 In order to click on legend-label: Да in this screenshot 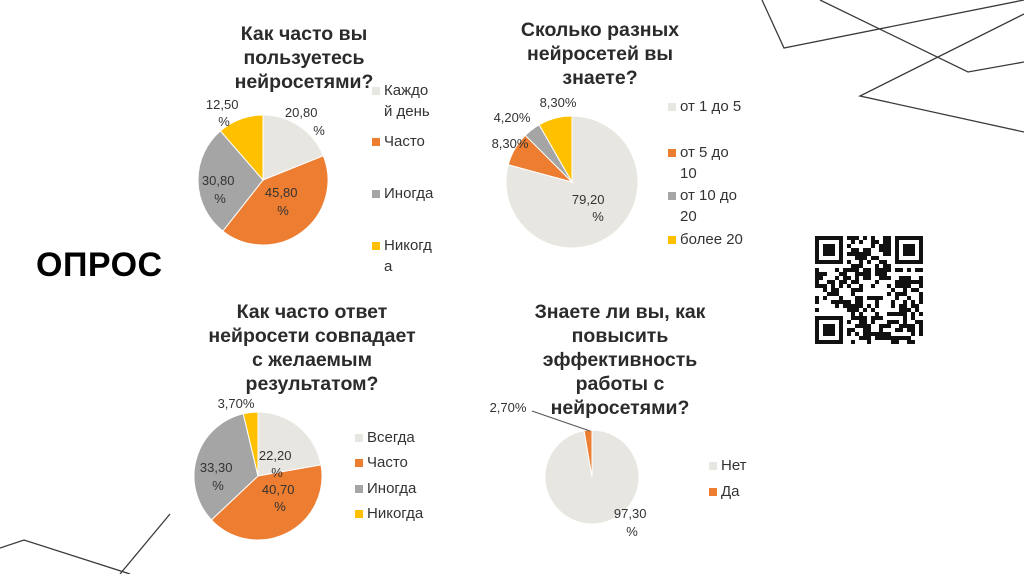, I will do `click(730, 491)`.